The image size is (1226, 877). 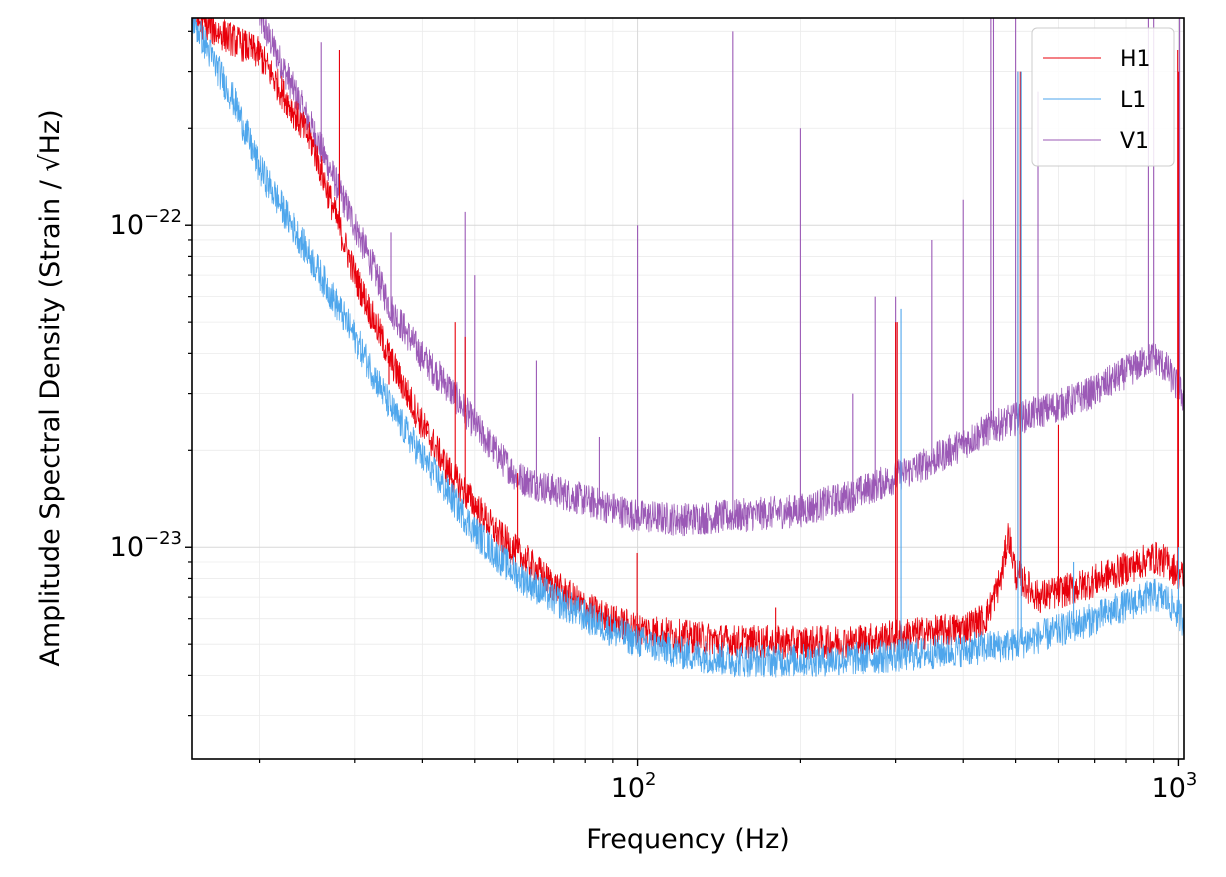 I want to click on y-tick-label: 10−23, so click(x=146, y=545).